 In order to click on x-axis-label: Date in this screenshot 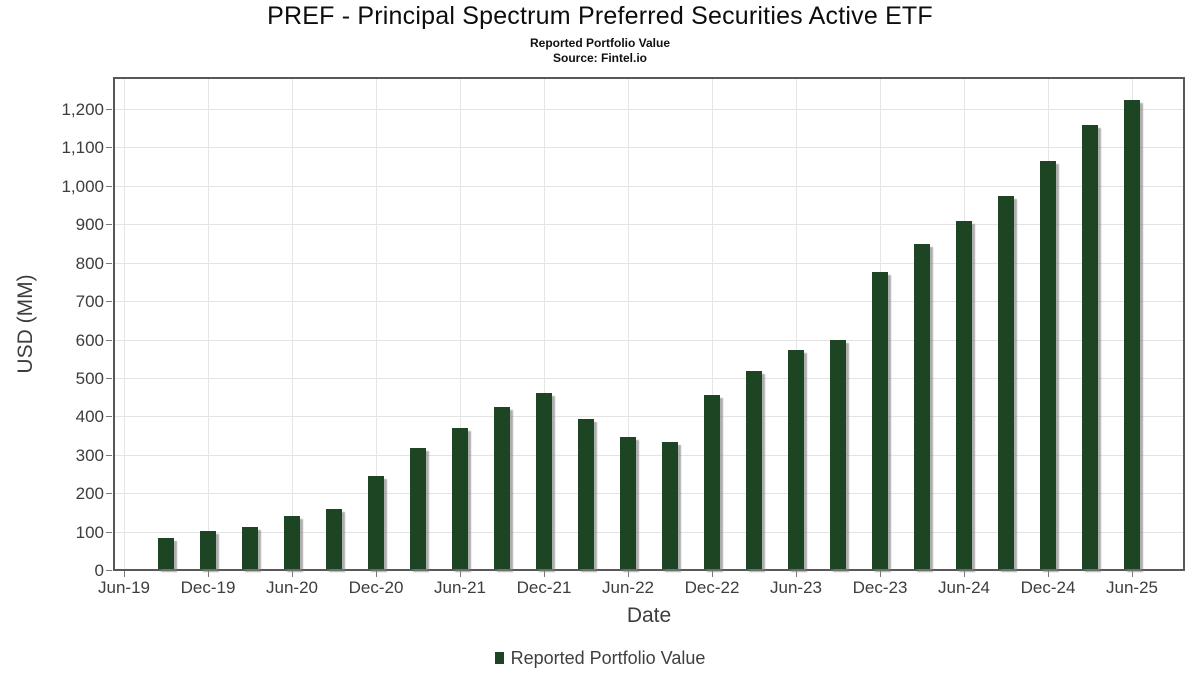, I will do `click(649, 615)`.